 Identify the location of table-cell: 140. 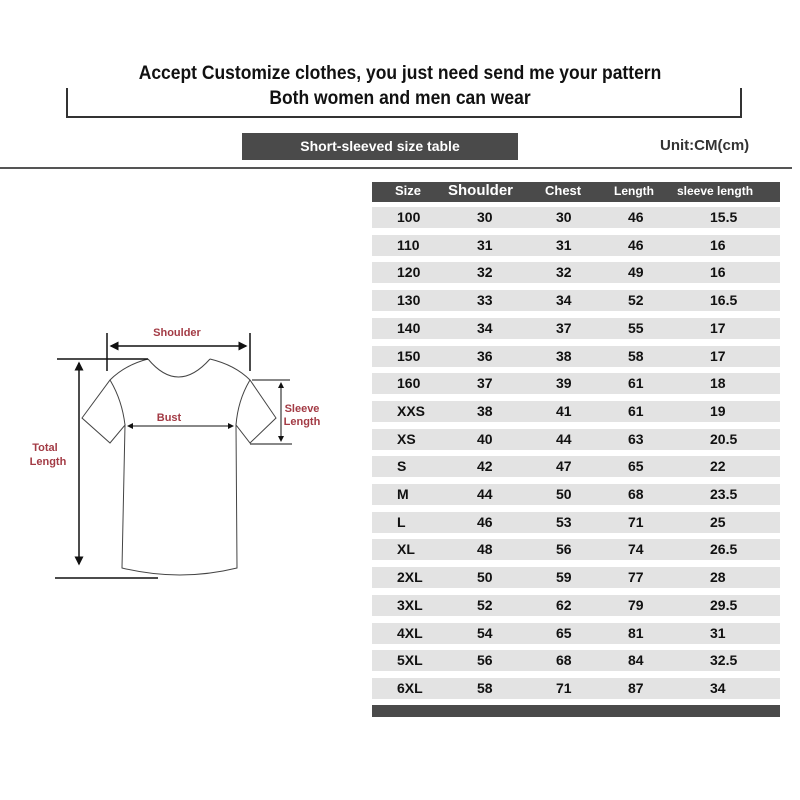
(409, 327).